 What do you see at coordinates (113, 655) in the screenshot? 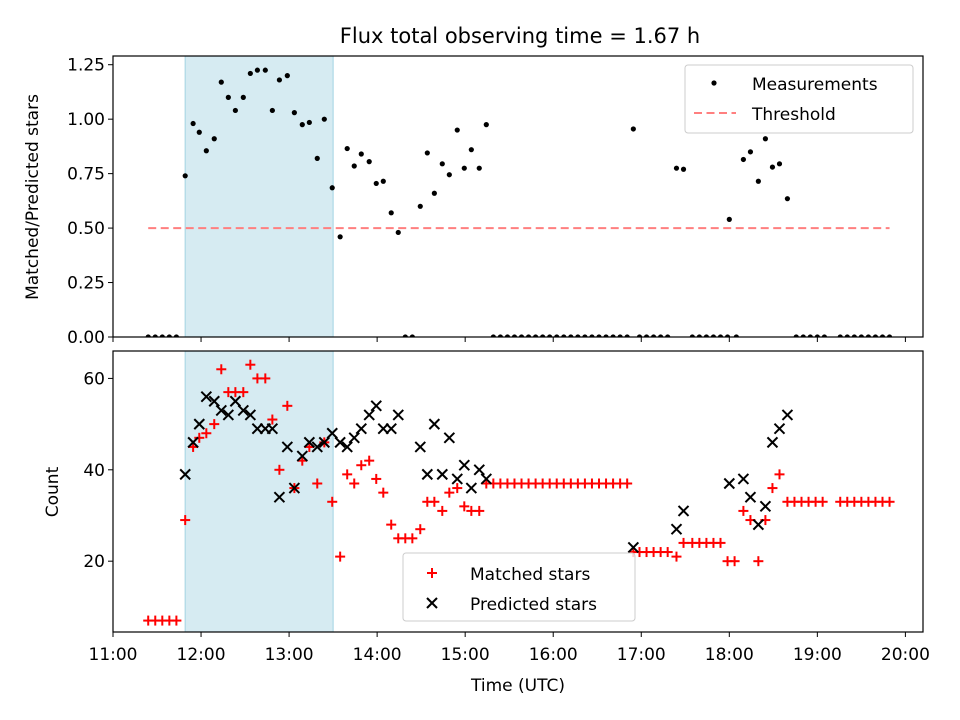
I see `x-tick-label: 11:00` at bounding box center [113, 655].